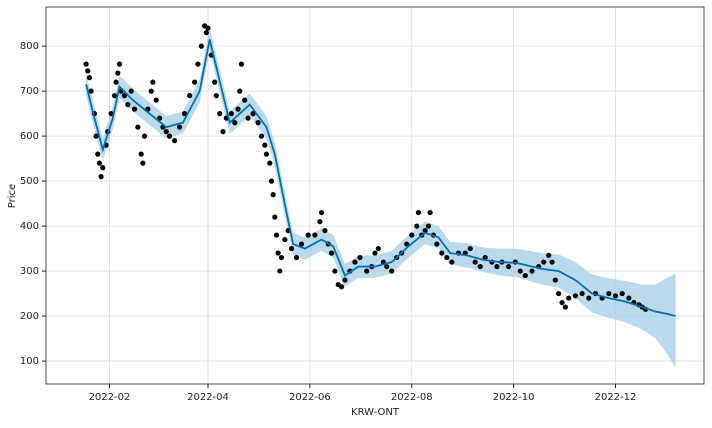  I want to click on x-tick-label: 2022-02, so click(110, 397).